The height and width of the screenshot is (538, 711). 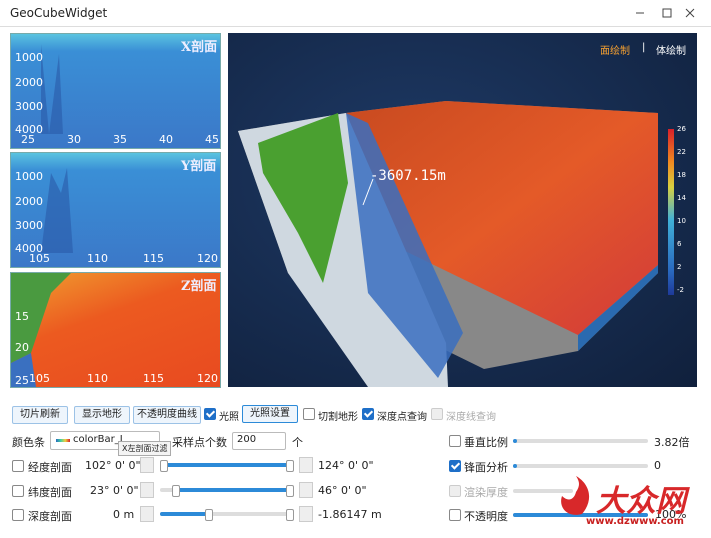 I want to click on thickness-label: 渲染厚度, so click(x=486, y=492).